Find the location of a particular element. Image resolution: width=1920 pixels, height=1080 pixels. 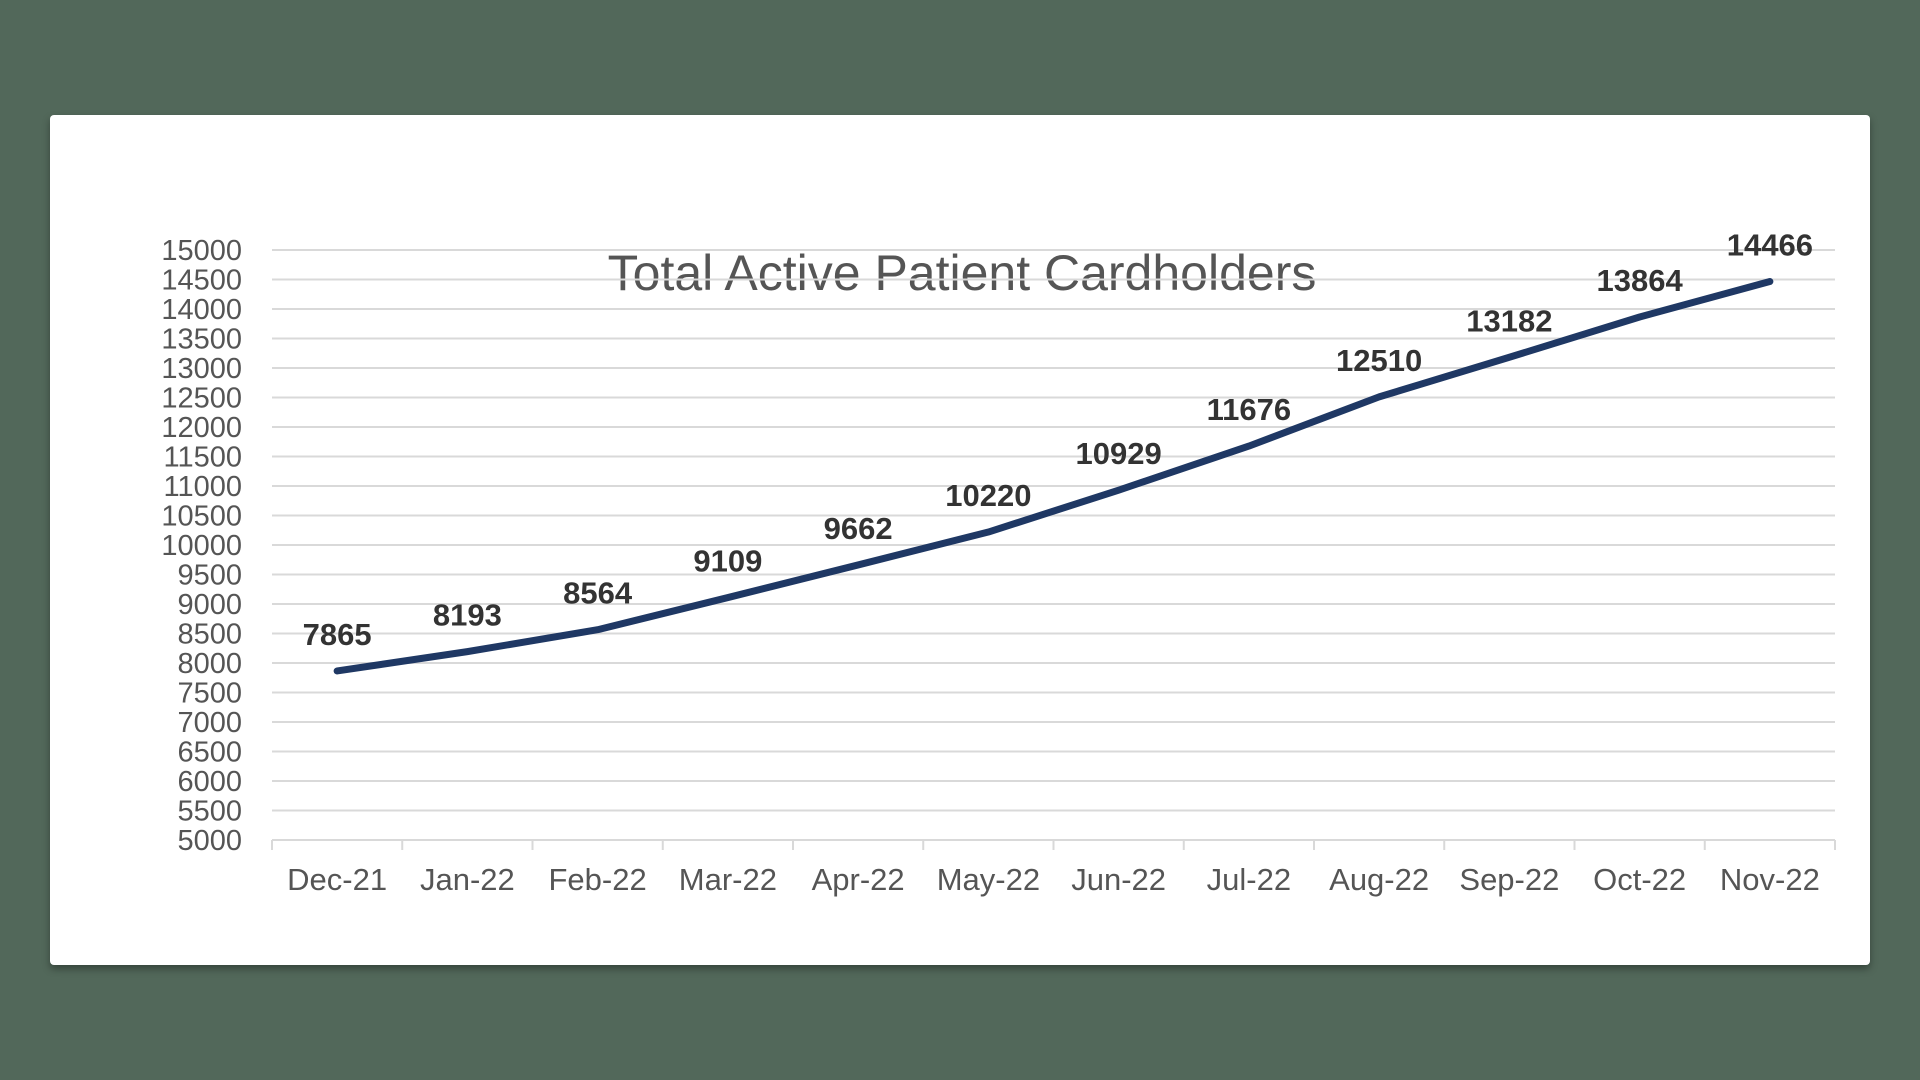

x-axis is located at coordinates (1053, 844).